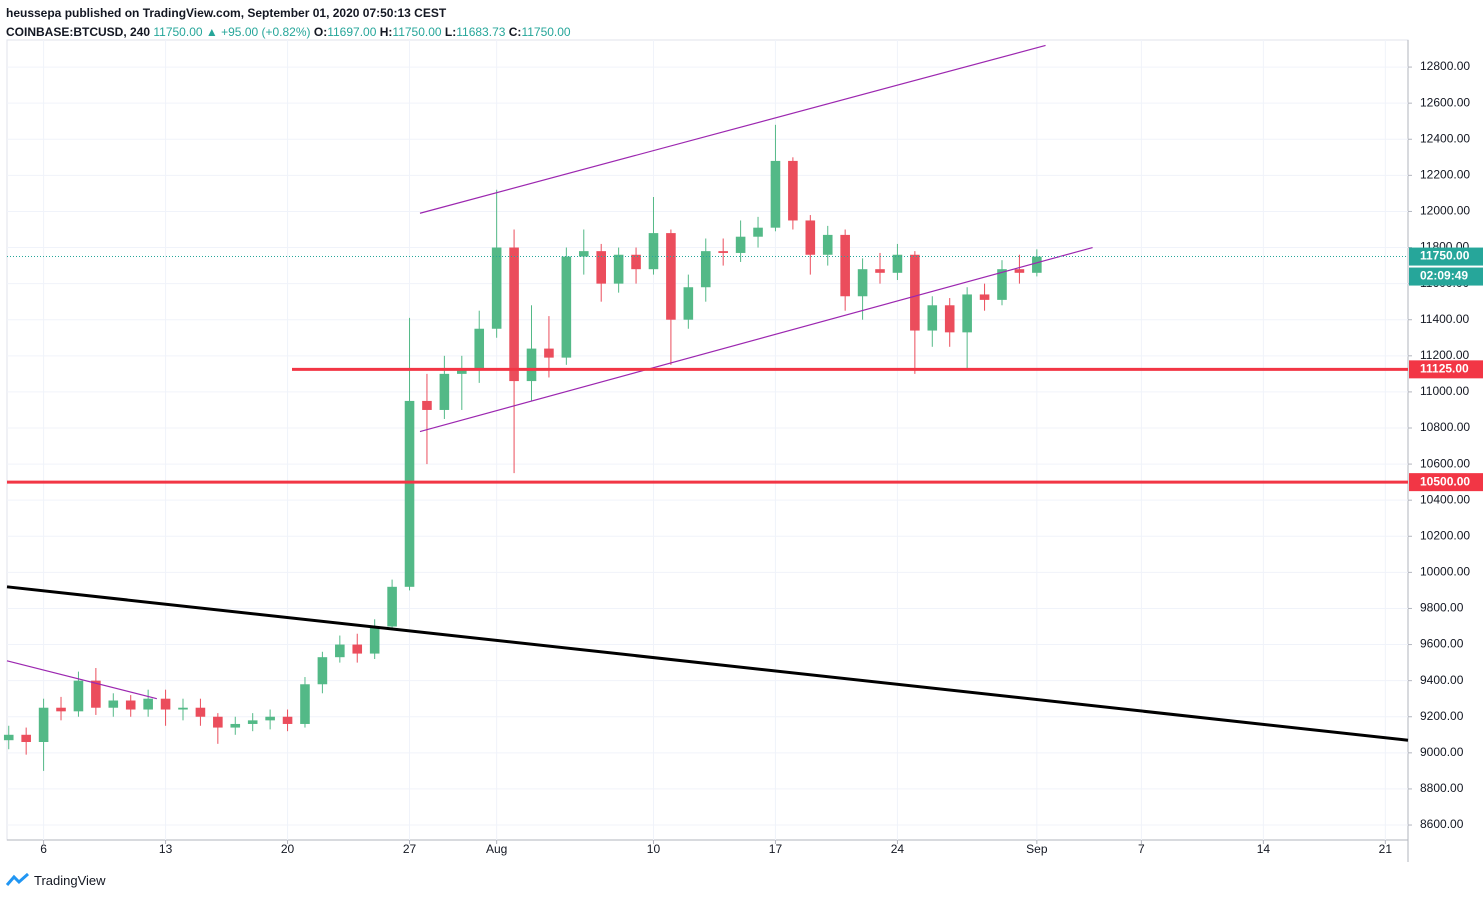  Describe the element at coordinates (515, 32) in the screenshot. I see `c-label: C:` at that location.